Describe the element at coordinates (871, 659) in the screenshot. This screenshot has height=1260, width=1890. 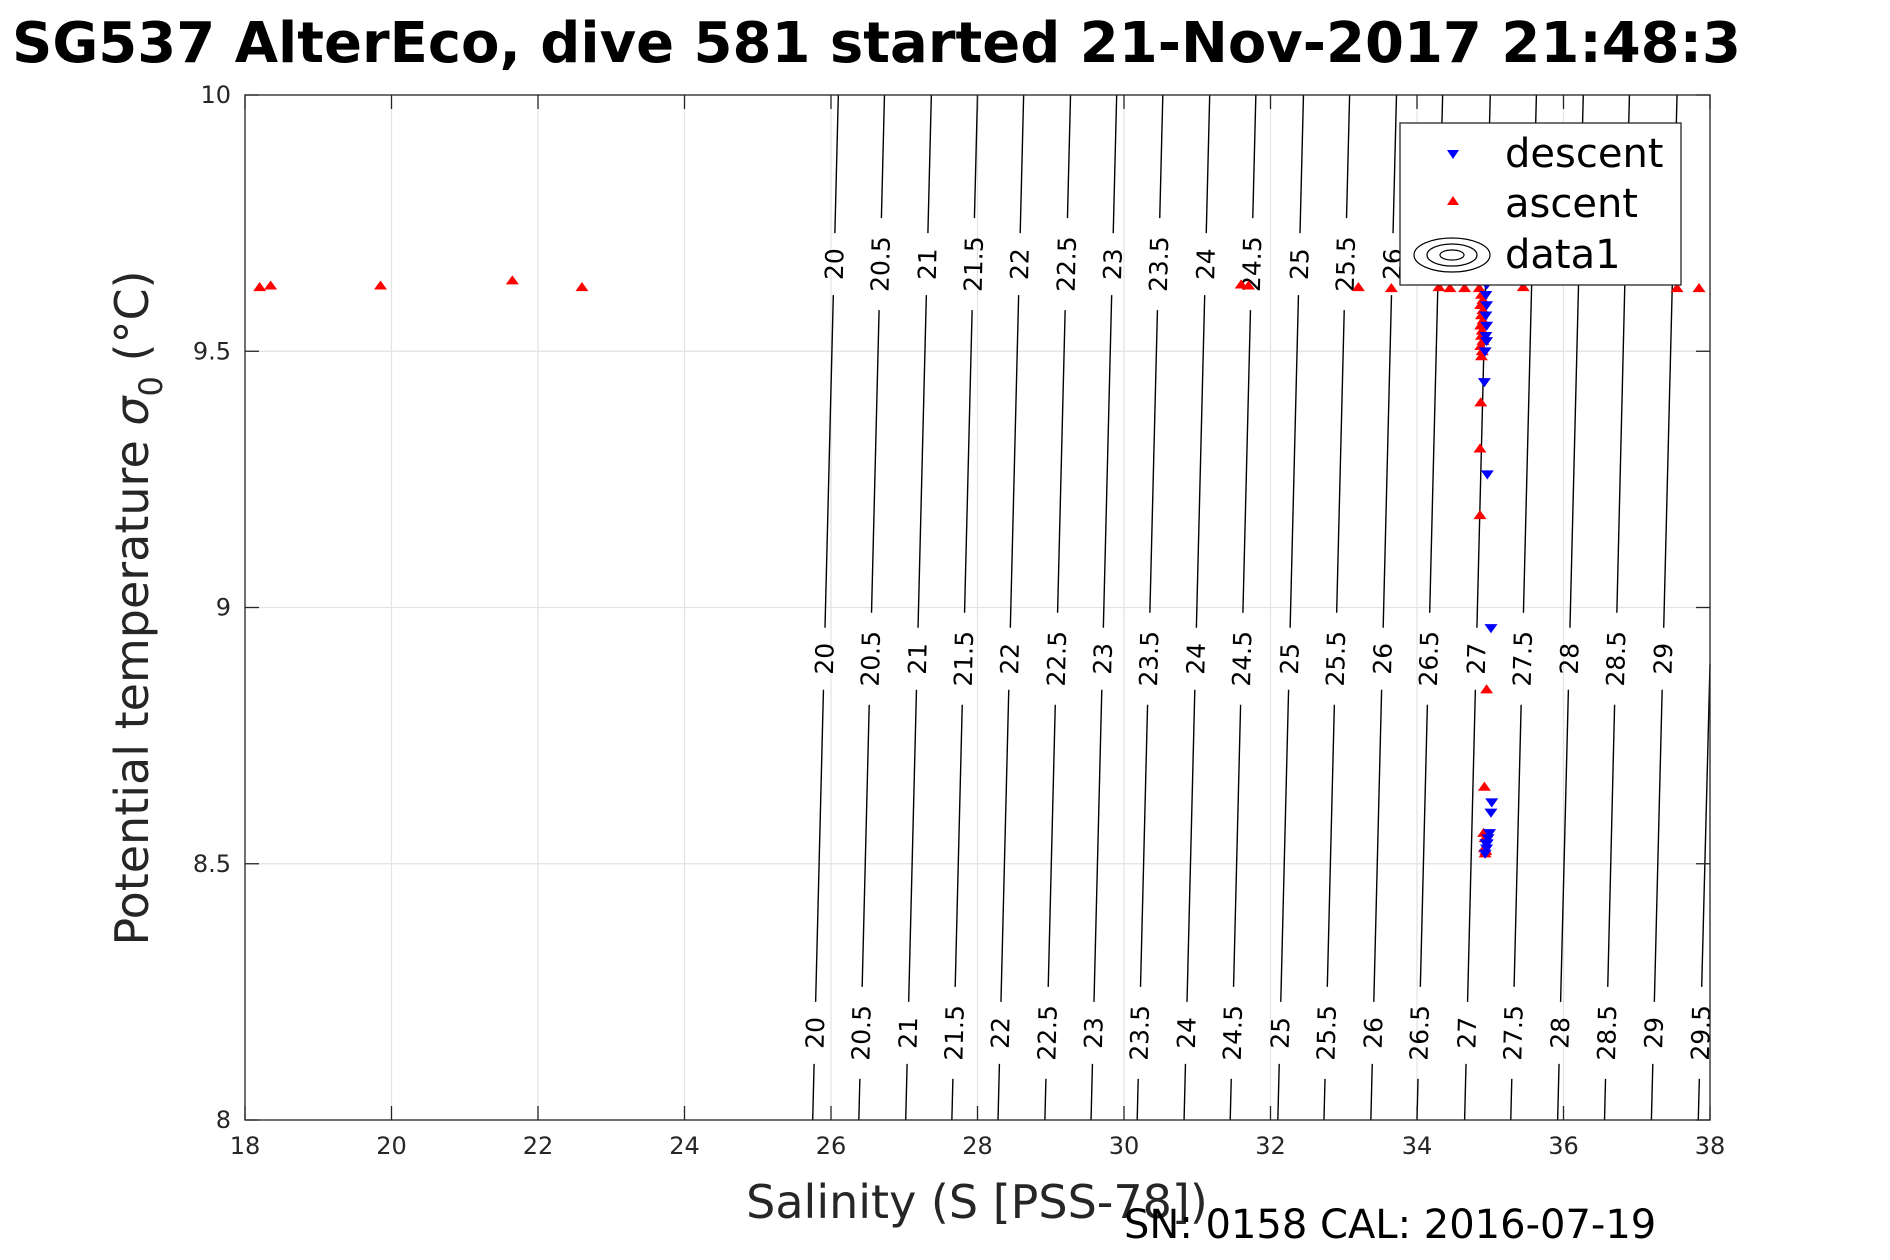
I see `contour-label: 20.5` at that location.